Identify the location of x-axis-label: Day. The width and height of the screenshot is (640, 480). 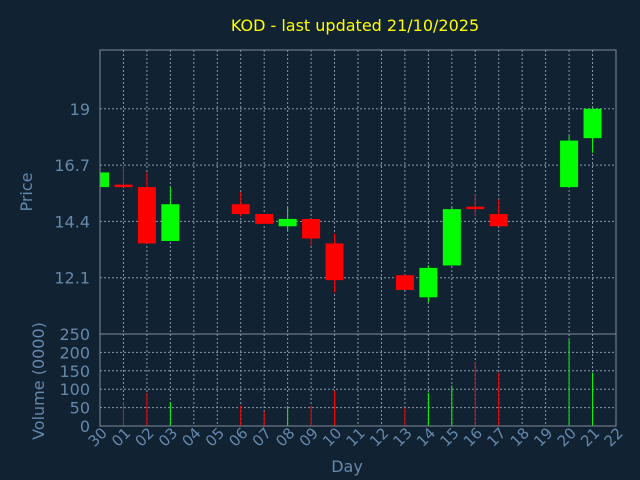
(347, 466).